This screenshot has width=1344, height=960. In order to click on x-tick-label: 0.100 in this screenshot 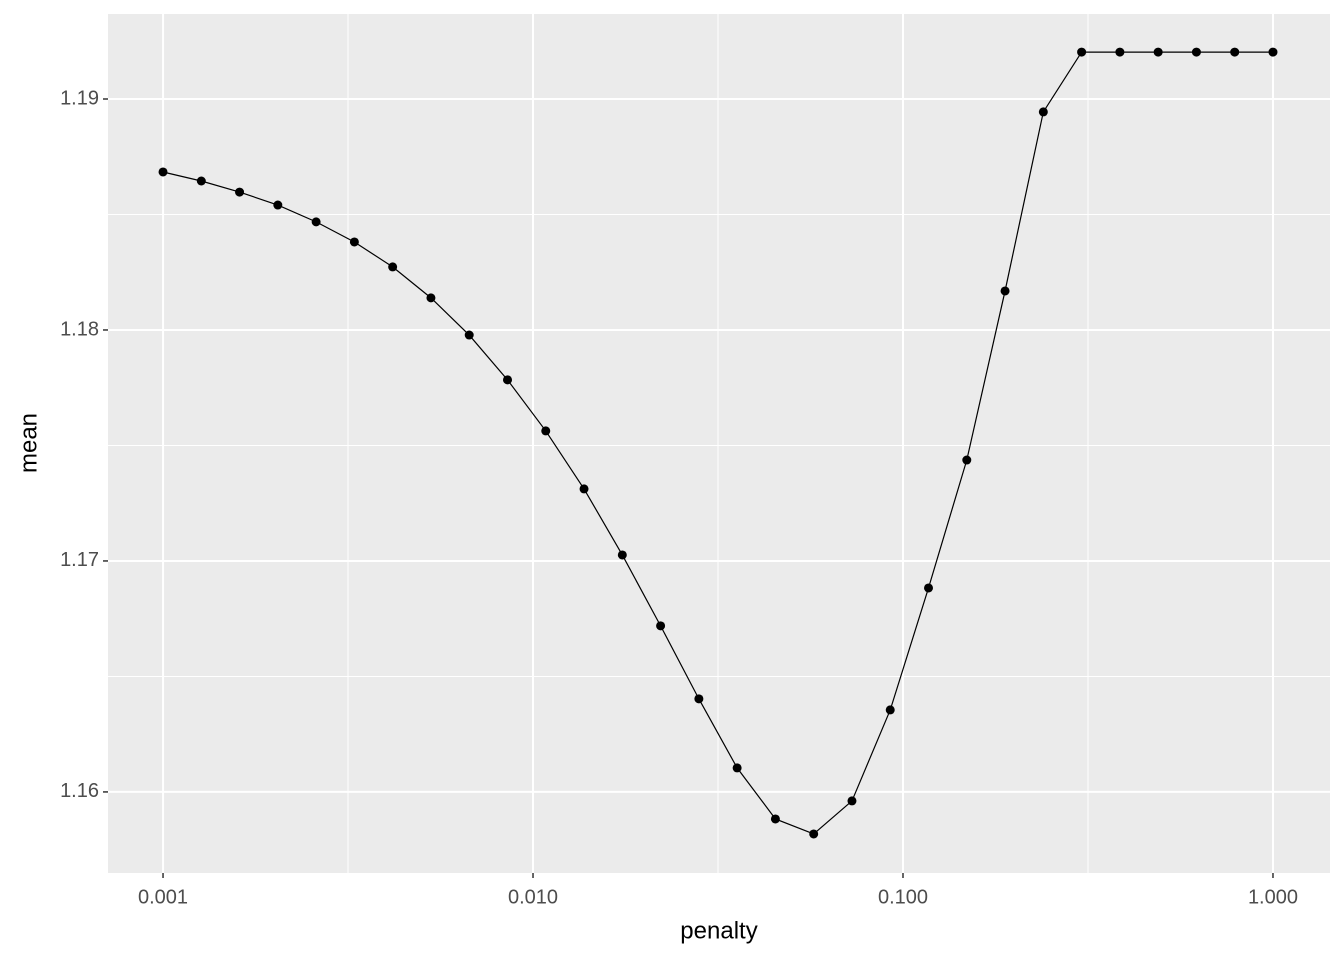, I will do `click(903, 897)`.